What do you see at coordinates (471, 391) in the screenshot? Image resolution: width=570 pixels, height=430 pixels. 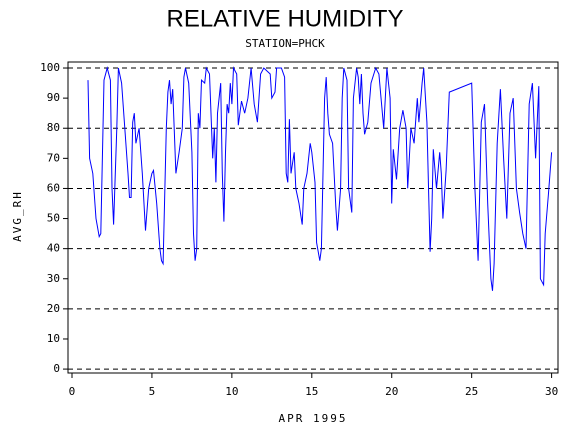 I see `x-tick-label: 25` at bounding box center [471, 391].